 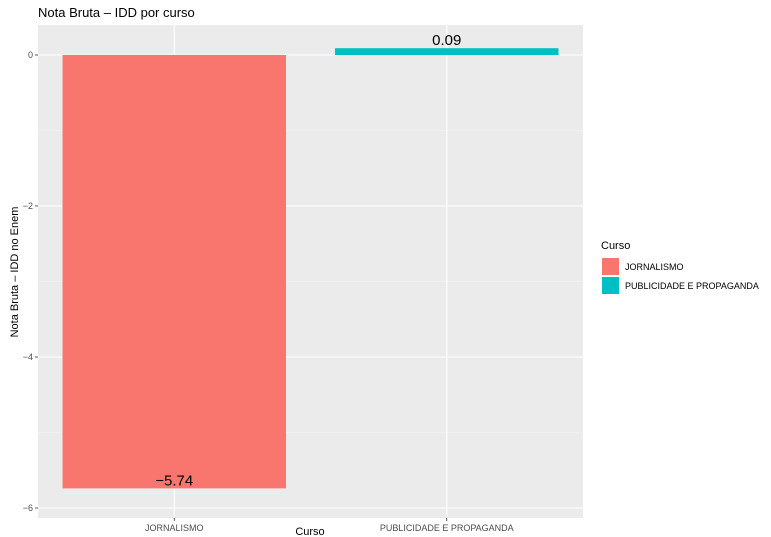 I want to click on y-tick-label: −2, so click(x=28, y=206).